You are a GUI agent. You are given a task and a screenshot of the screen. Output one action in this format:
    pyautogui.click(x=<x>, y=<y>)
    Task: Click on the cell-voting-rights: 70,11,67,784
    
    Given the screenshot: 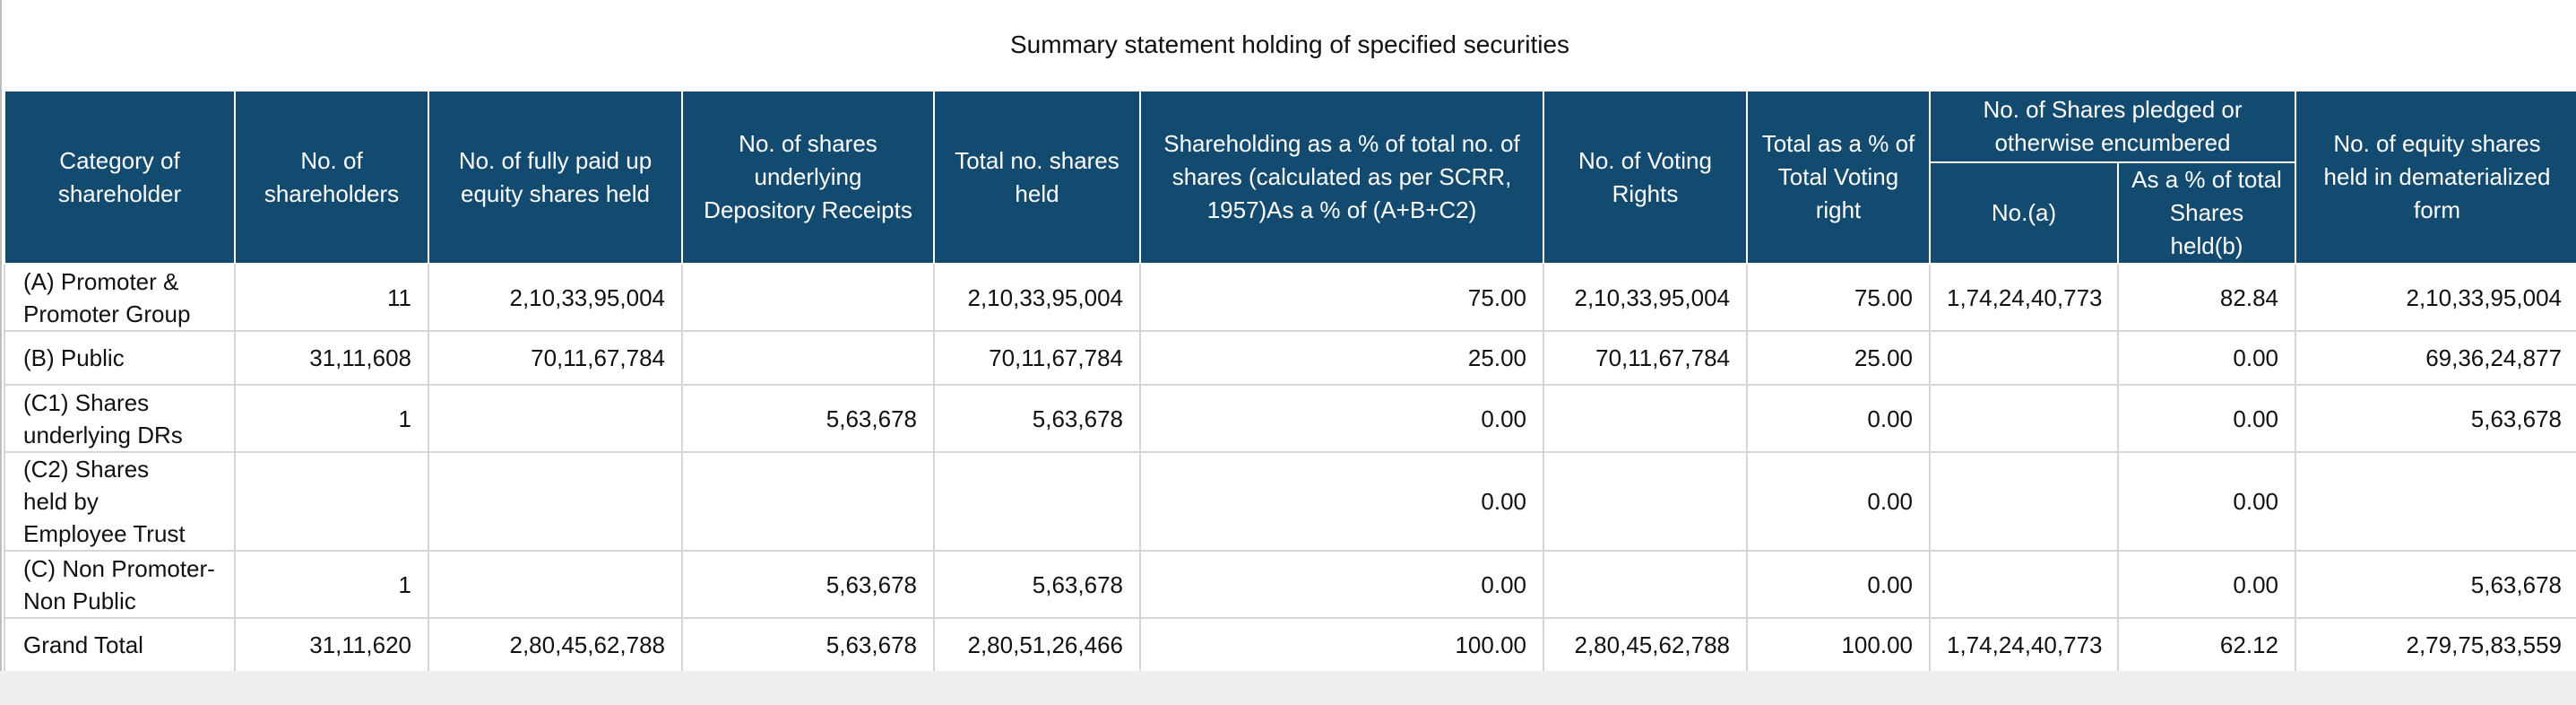 What is the action you would take?
    pyautogui.click(x=1645, y=358)
    